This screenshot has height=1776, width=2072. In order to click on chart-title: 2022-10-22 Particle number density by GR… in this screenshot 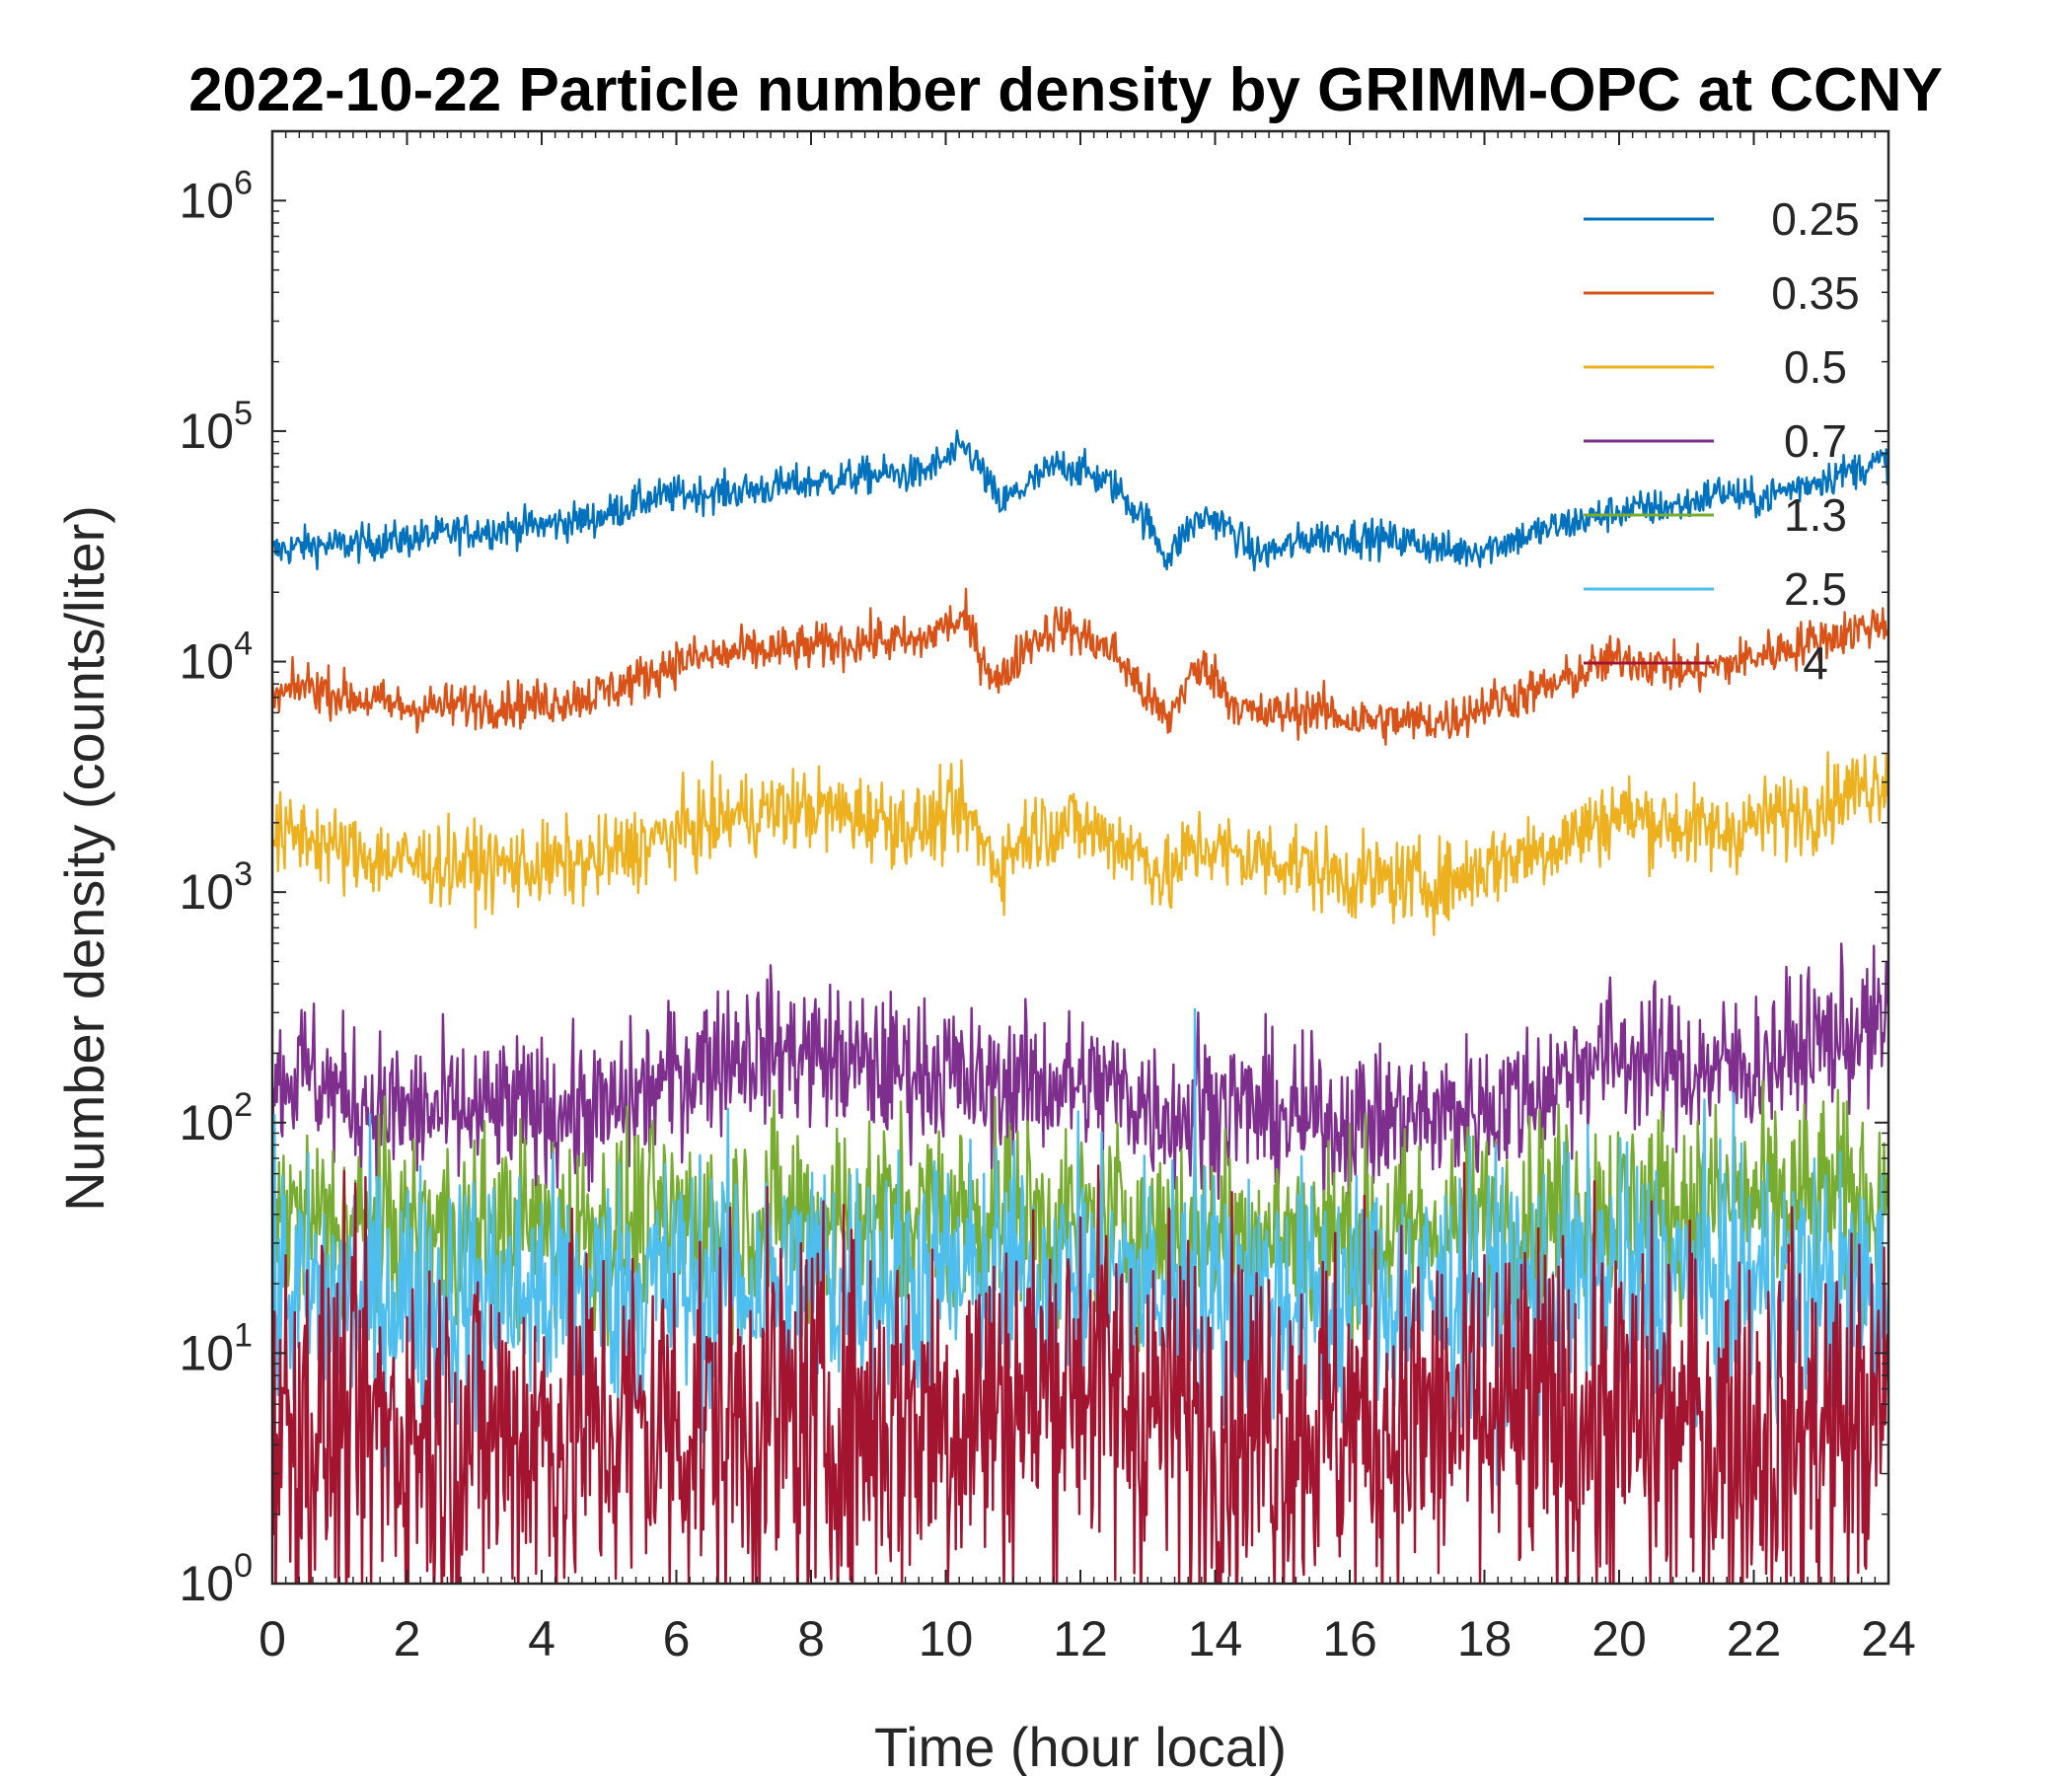, I will do `click(1066, 90)`.